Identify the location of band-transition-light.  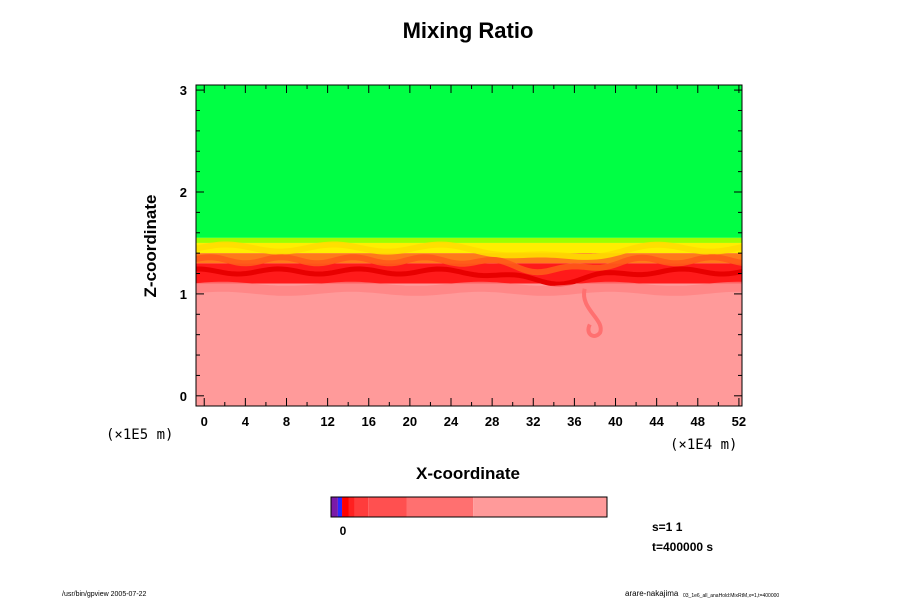
(469, 240).